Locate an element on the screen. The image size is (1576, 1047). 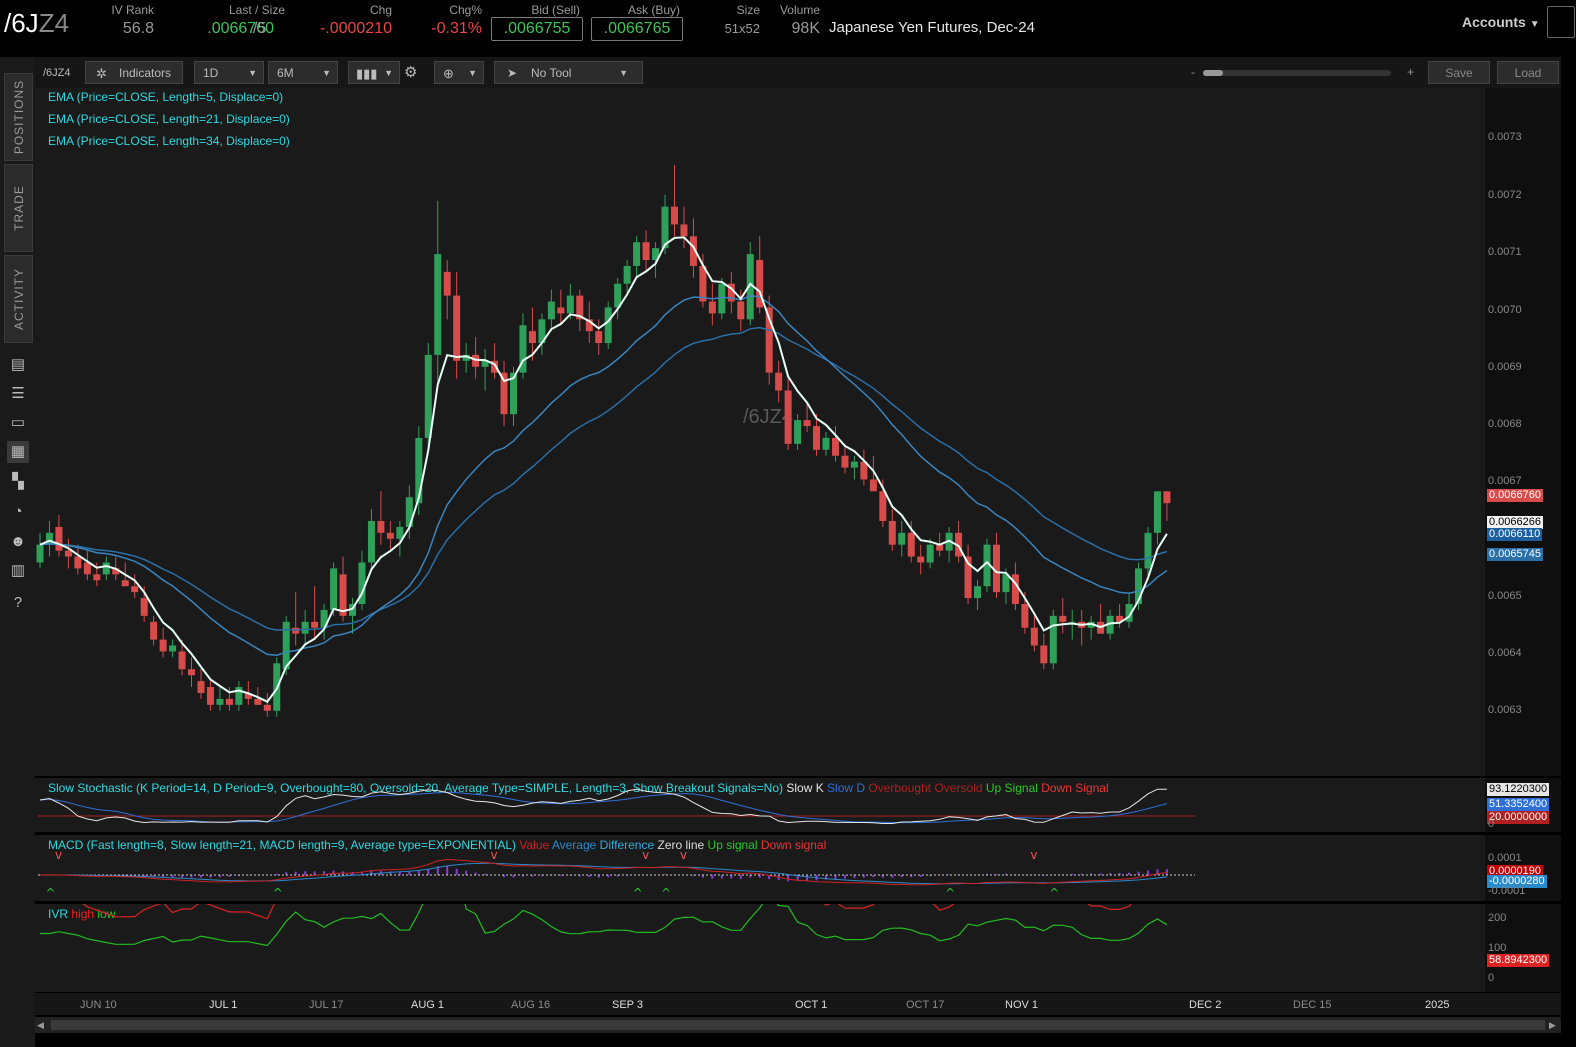
tab-trade: TRADE is located at coordinates (18, 208).